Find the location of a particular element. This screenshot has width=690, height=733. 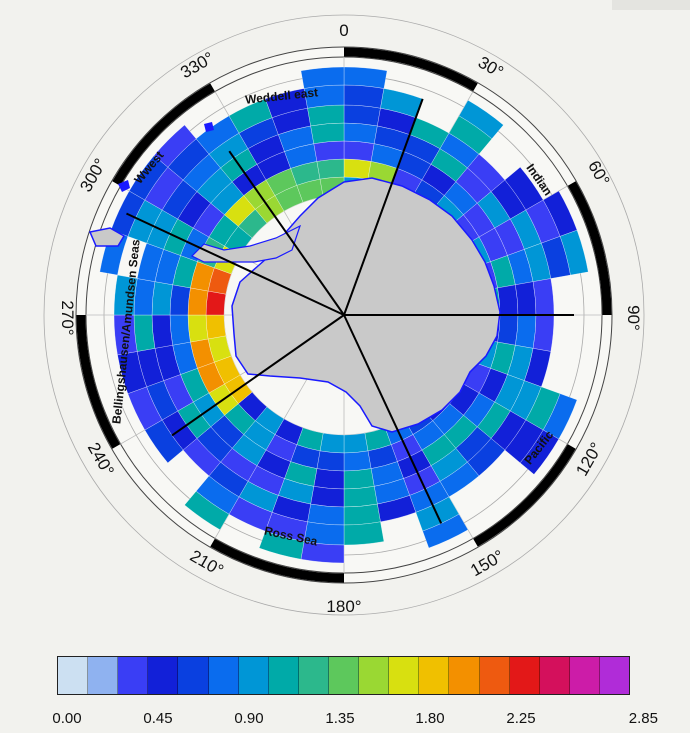

degree-label-150: 150° is located at coordinates (487, 563).